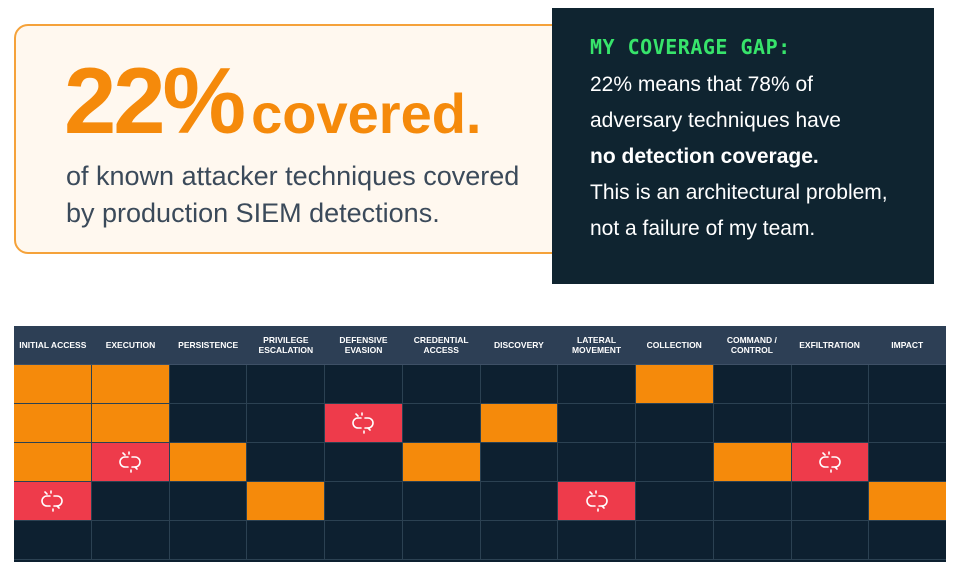 This screenshot has width=960, height=580. Describe the element at coordinates (704, 156) in the screenshot. I see `gap-panel-emphasis: no detection coverage.` at that location.